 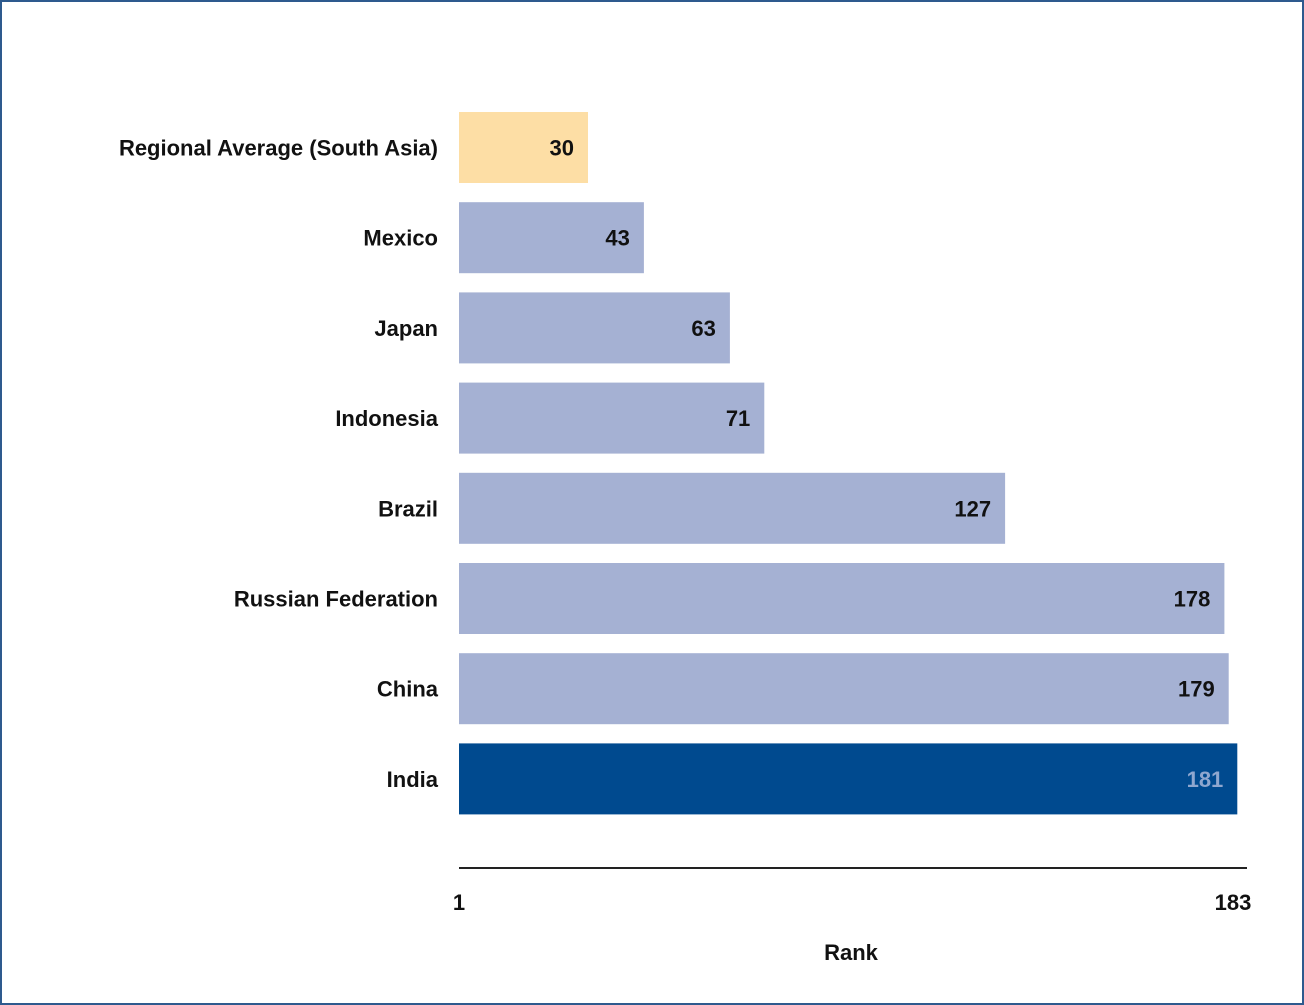 I want to click on value-label-regional-average-south-asia: 30, so click(x=562, y=148).